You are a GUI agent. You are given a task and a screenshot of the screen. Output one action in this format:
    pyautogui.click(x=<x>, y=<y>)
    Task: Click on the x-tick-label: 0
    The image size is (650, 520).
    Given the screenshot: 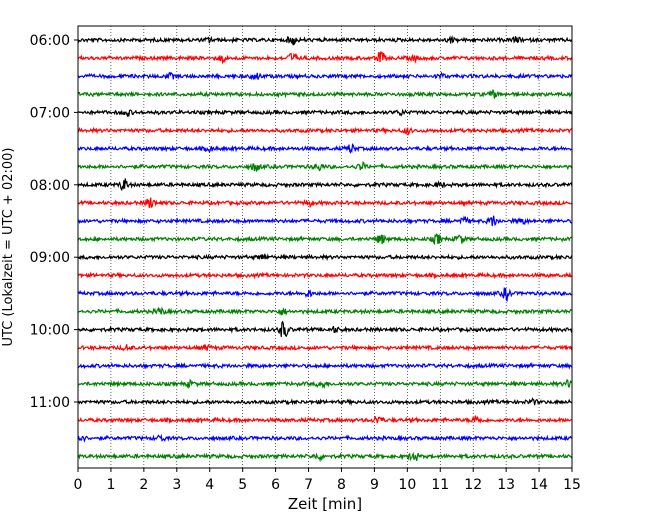 What is the action you would take?
    pyautogui.click(x=78, y=485)
    